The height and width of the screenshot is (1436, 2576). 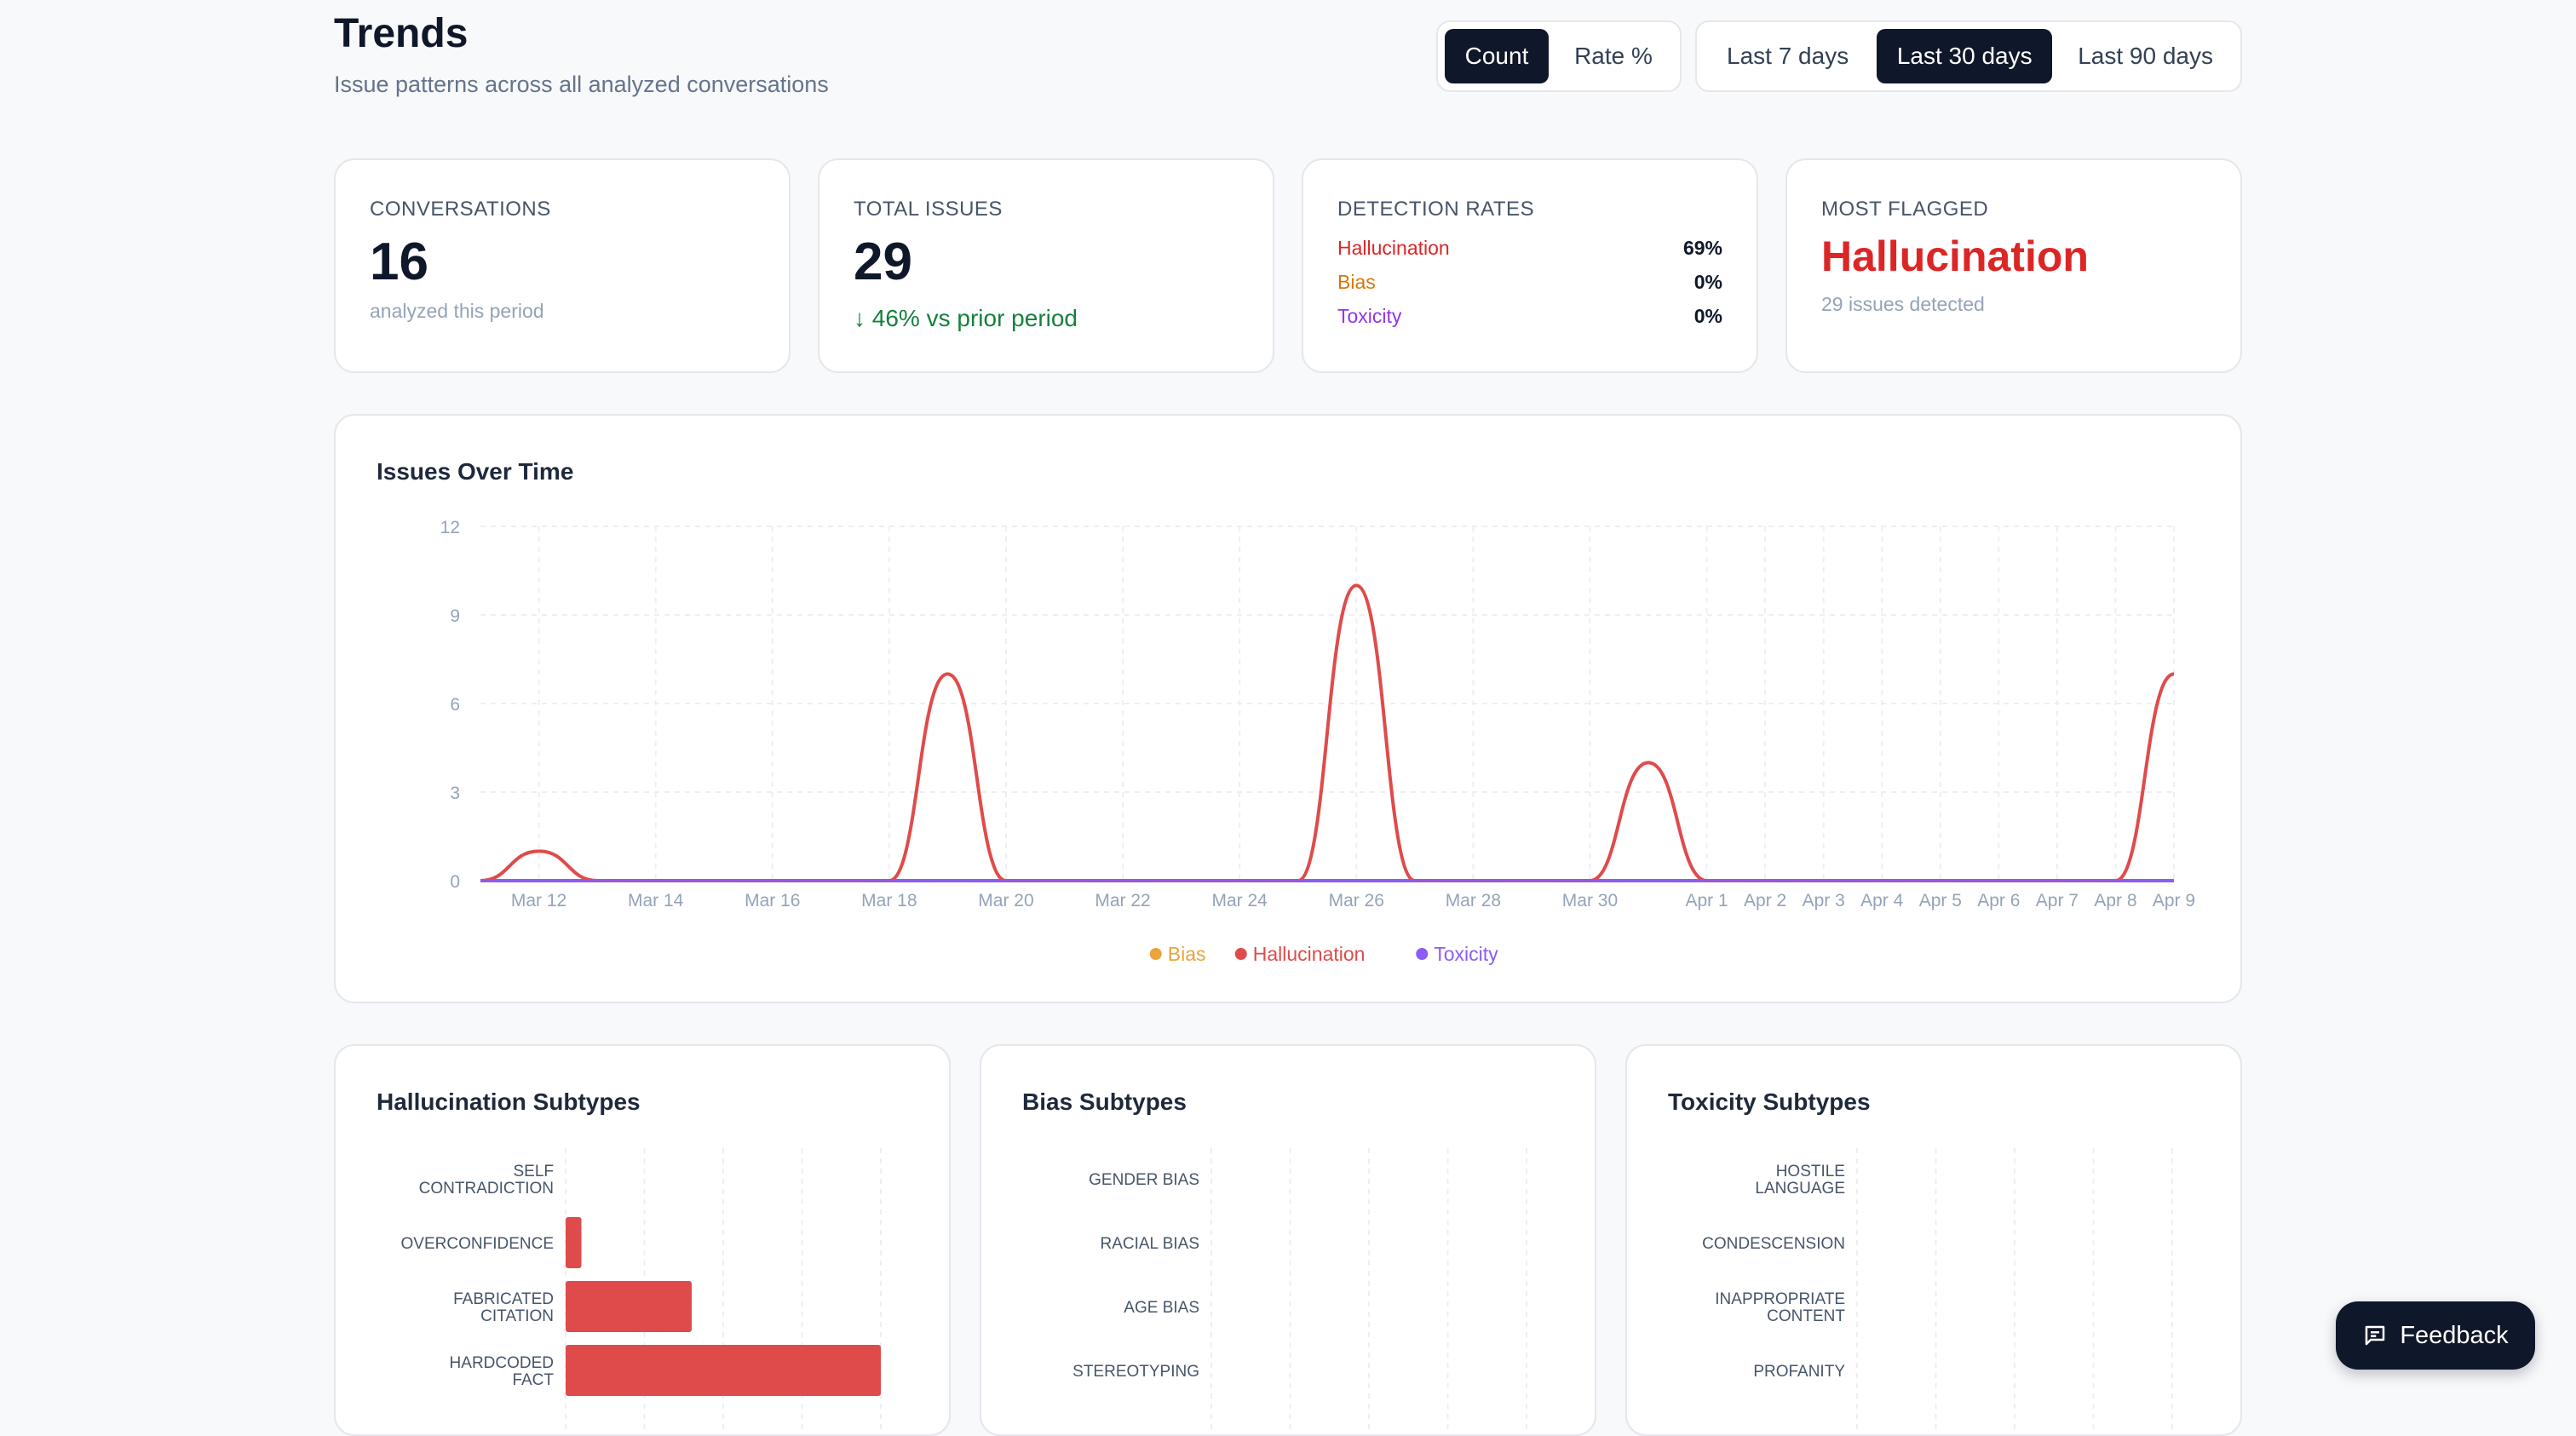 What do you see at coordinates (1590, 901) in the screenshot?
I see `x-tick-label: Mar 30` at bounding box center [1590, 901].